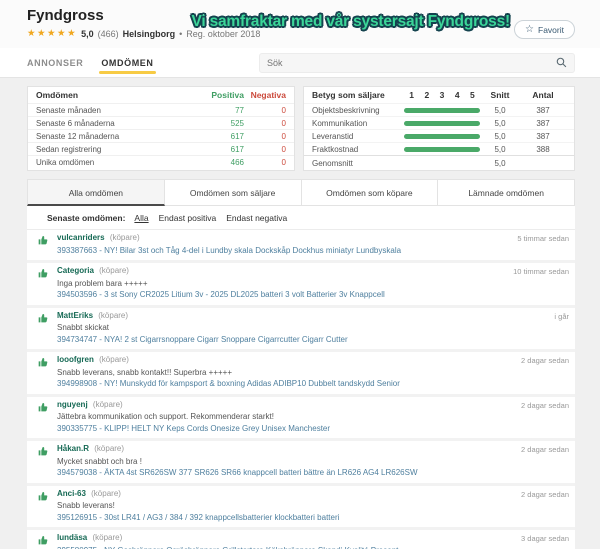 This screenshot has height=549, width=600. Describe the element at coordinates (127, 62) in the screenshot. I see `nav-tab: OMDÖMEN` at that location.